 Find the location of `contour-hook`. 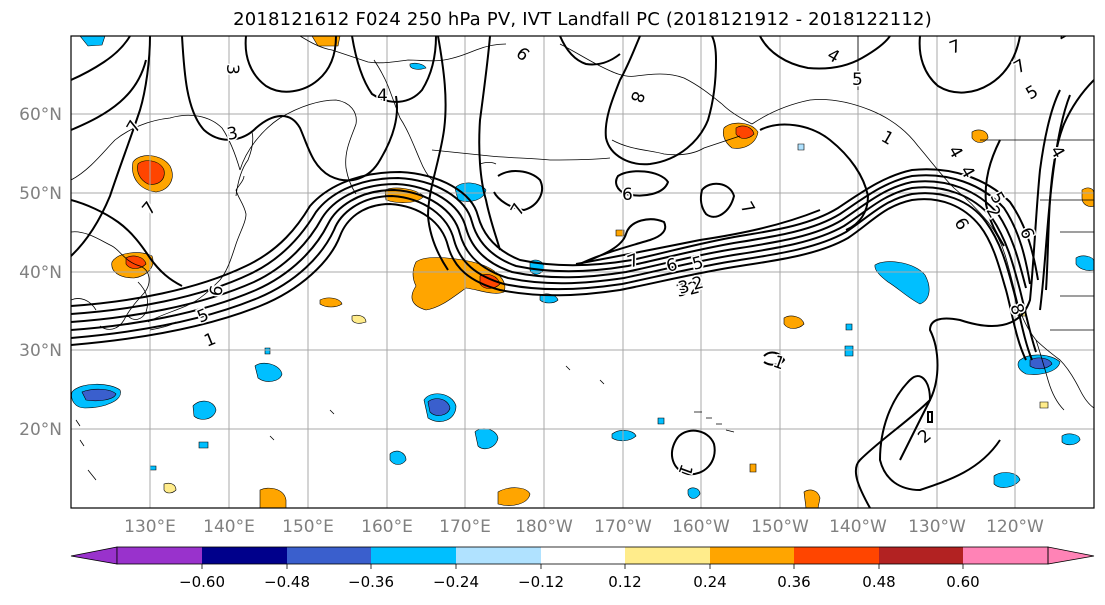

contour-hook is located at coordinates (774, 358).